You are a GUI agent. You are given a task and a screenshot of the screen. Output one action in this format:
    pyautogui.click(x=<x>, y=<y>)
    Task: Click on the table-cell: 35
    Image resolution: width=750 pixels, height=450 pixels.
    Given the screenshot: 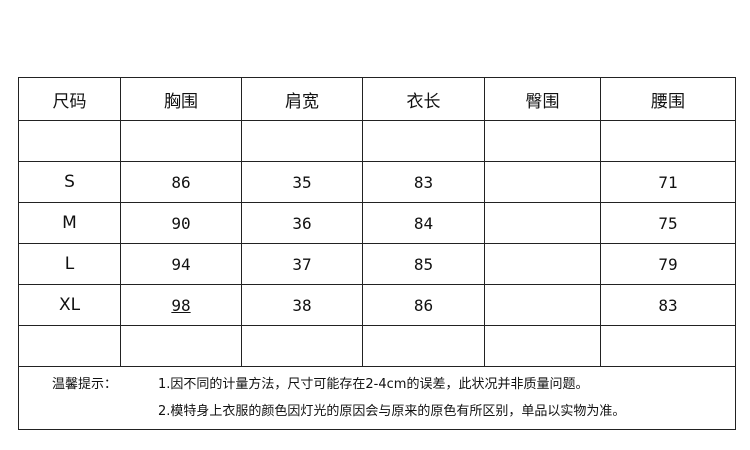 What is the action you would take?
    pyautogui.click(x=302, y=182)
    